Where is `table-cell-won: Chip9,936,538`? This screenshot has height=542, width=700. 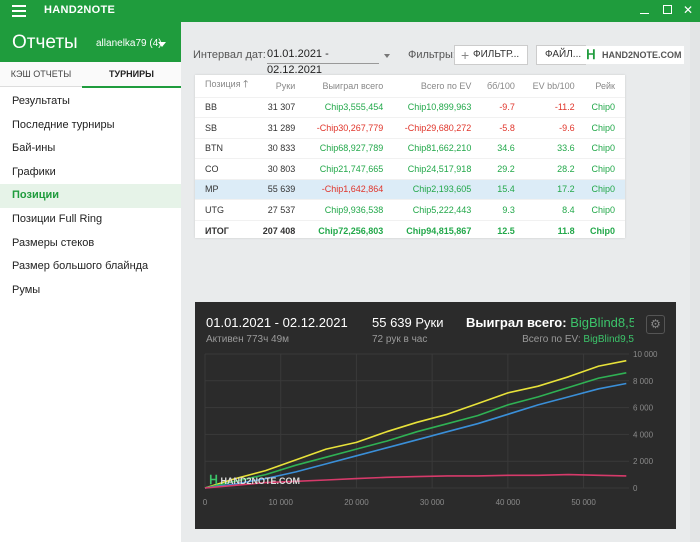 table-cell-won: Chip9,936,538 is located at coordinates (349, 209).